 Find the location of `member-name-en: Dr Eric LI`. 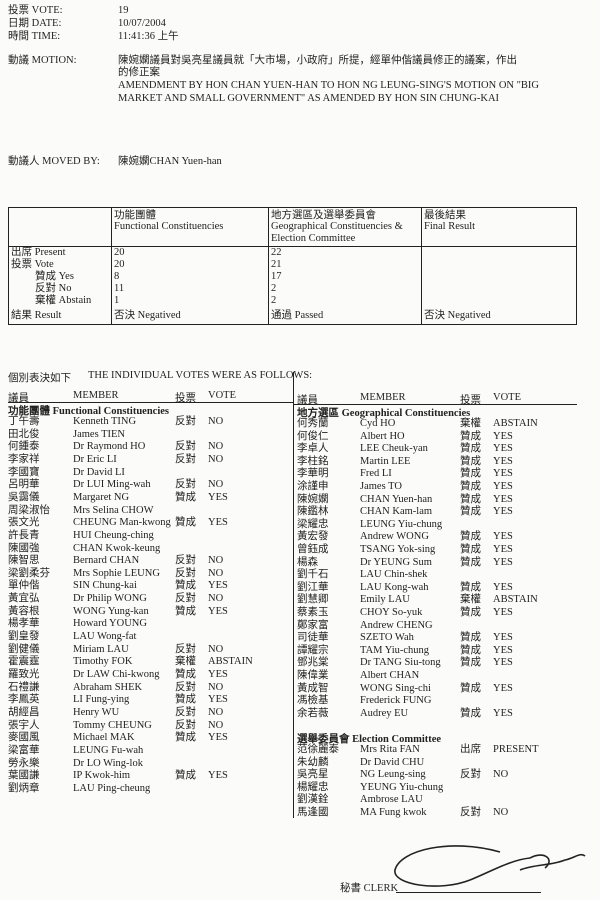

member-name-en: Dr Eric LI is located at coordinates (95, 459).